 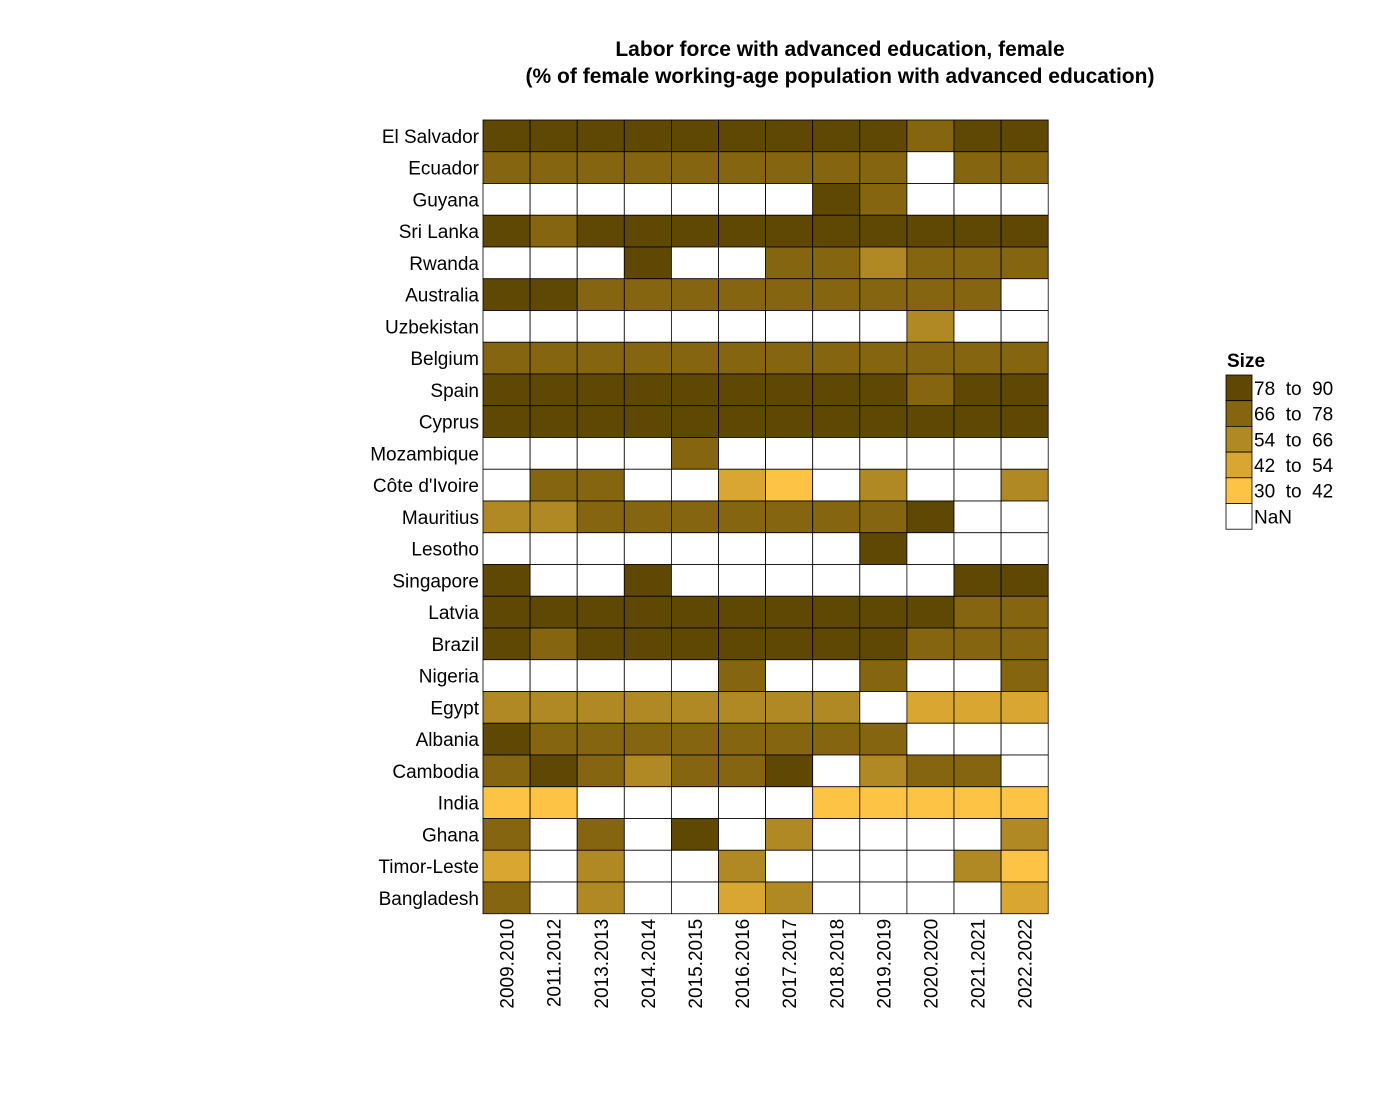 What do you see at coordinates (979, 964) in the screenshot?
I see `year-label: 2021.2021` at bounding box center [979, 964].